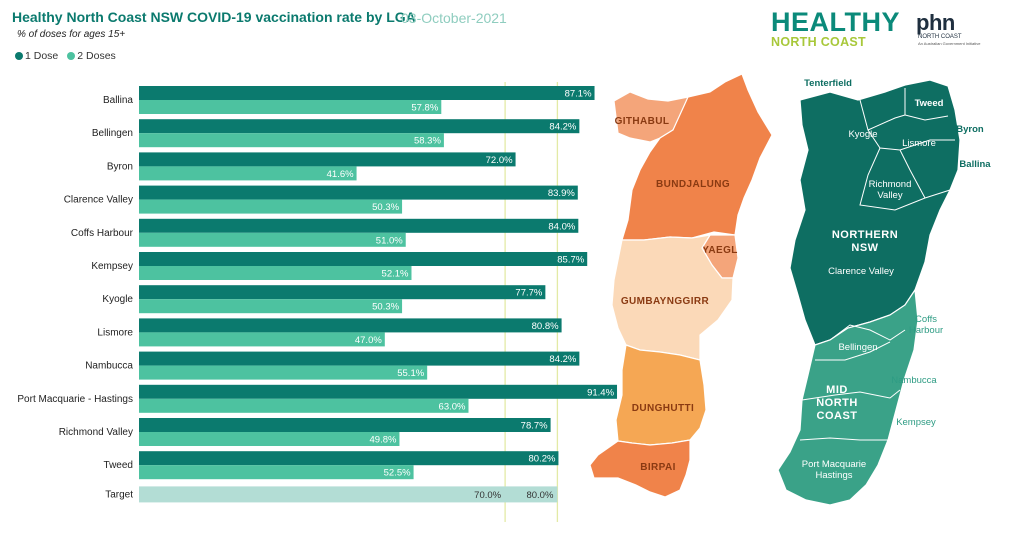 This screenshot has width=1024, height=541. Describe the element at coordinates (919, 143) in the screenshot. I see `lga-label: Lismore` at that location.